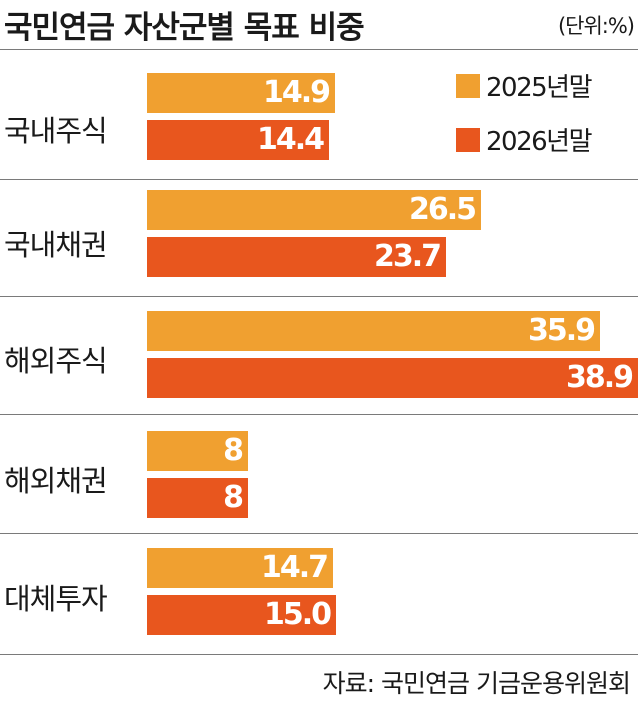 Image resolution: width=638 pixels, height=703 pixels. Describe the element at coordinates (476, 683) in the screenshot. I see `source-note: 자료: 국민연금 기금운용위원회` at that location.